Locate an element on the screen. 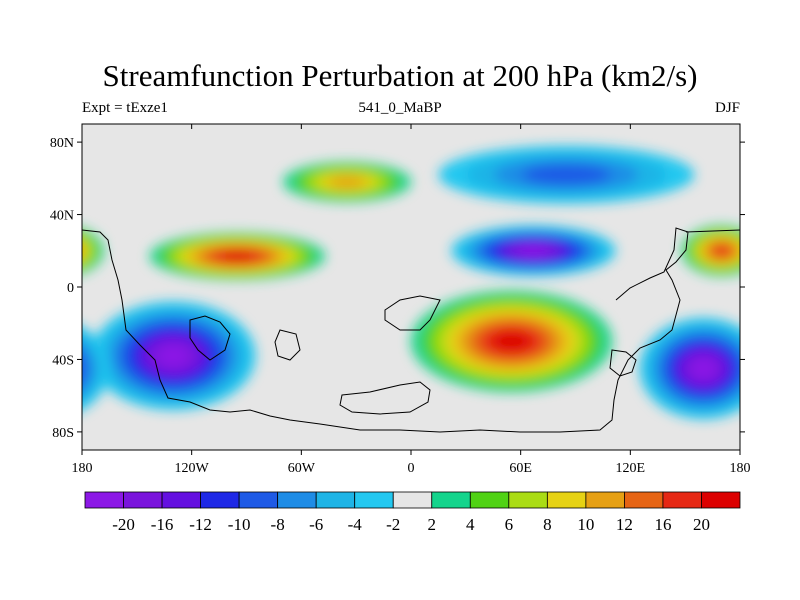  colorbar-label-10: 6 is located at coordinates (509, 524).